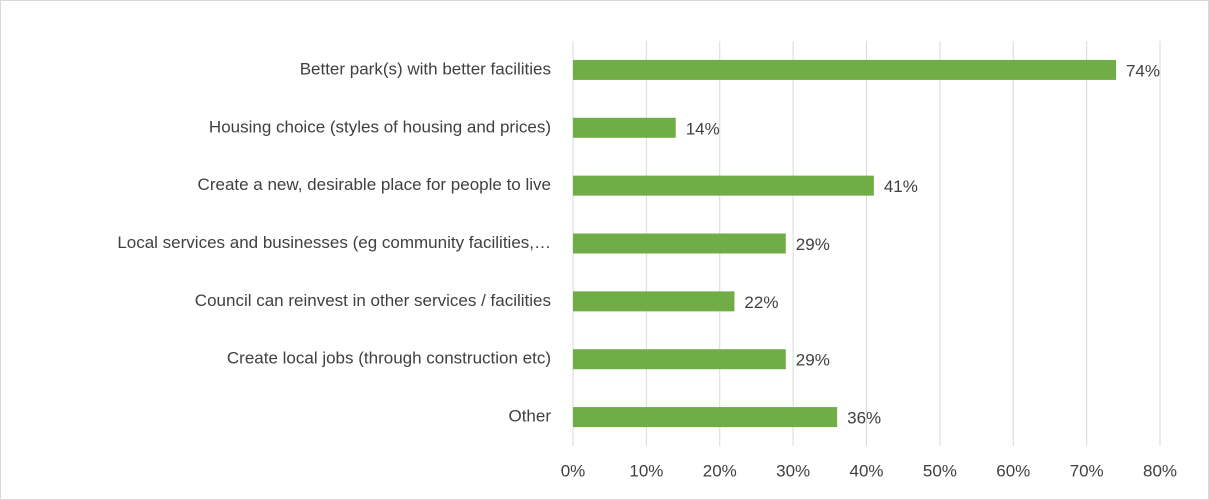 This screenshot has width=1209, height=500. What do you see at coordinates (529, 416) in the screenshot?
I see `y-tick-label: Other` at bounding box center [529, 416].